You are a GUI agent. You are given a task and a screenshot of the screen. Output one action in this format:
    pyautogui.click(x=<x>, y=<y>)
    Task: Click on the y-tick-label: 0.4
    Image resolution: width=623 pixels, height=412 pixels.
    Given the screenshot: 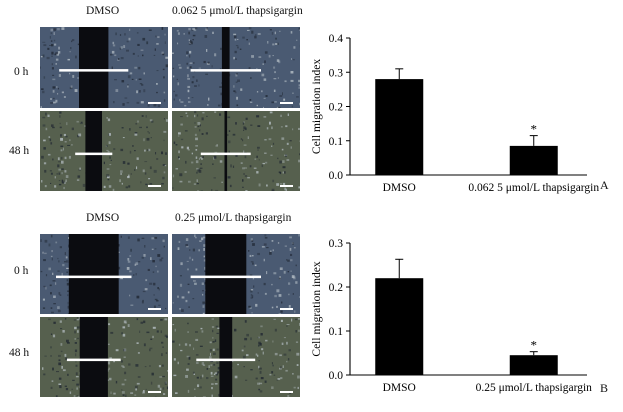 What is the action you would take?
    pyautogui.click(x=336, y=39)
    